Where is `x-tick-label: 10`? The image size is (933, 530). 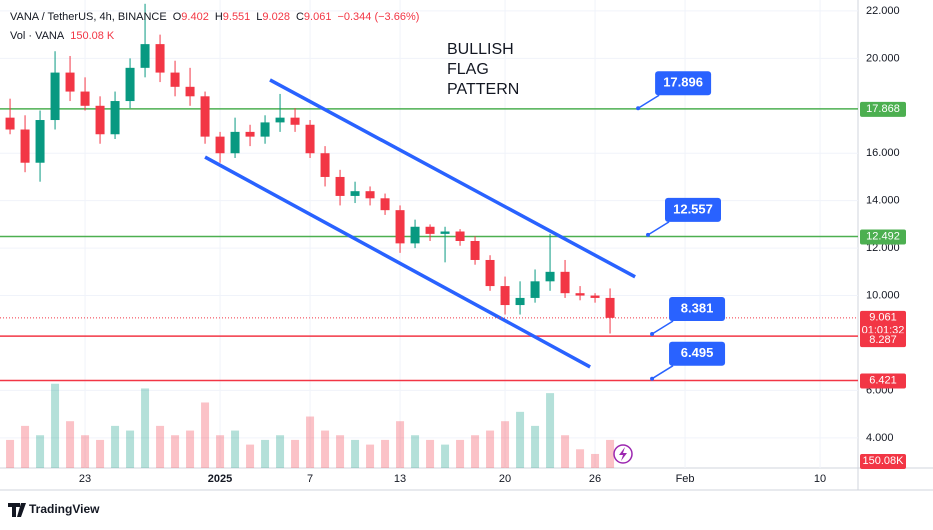 x-tick-label: 10 is located at coordinates (820, 479).